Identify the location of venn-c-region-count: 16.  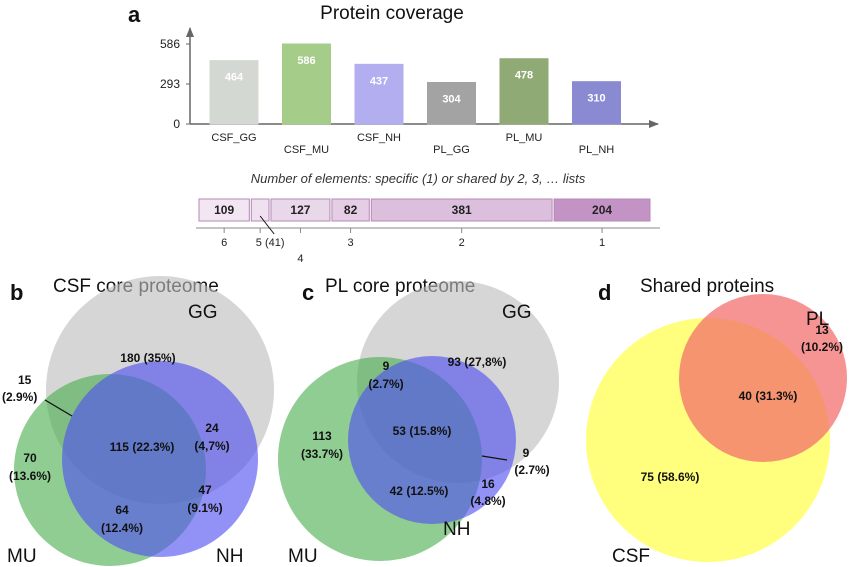
(488, 484).